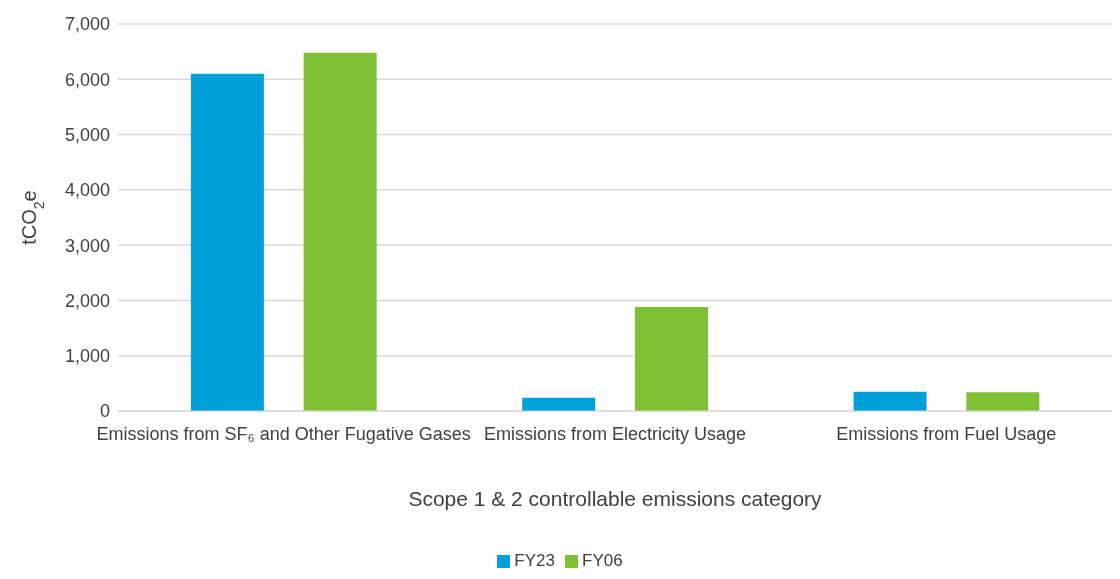 The width and height of the screenshot is (1120, 579). I want to click on y-tick-label: 1,000, so click(87, 356).